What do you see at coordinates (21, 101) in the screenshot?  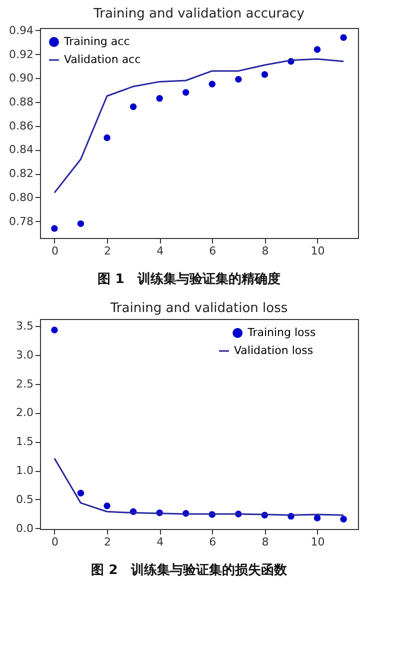 I see `y-tick-label: 0.88` at bounding box center [21, 101].